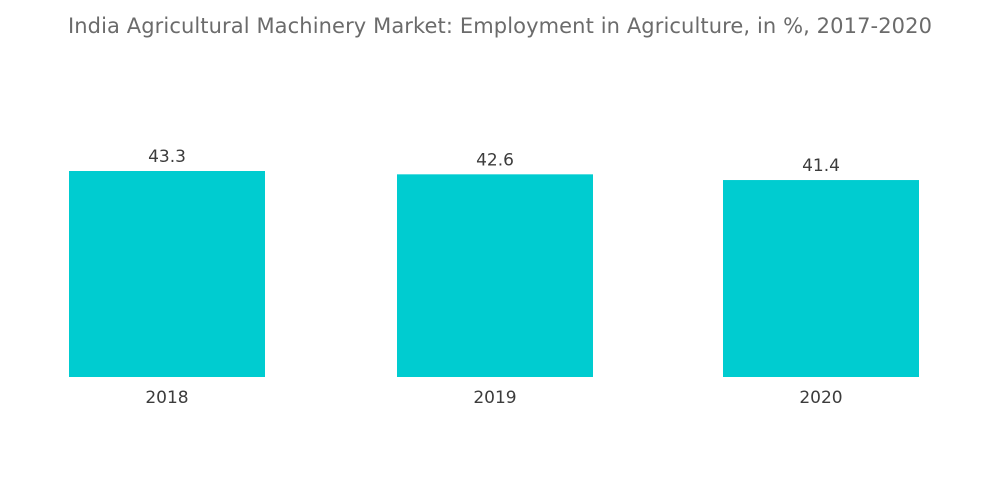 The height and width of the screenshot is (504, 1000). I want to click on data-labels-group: 43.3 42.6 41.4, so click(494, 161).